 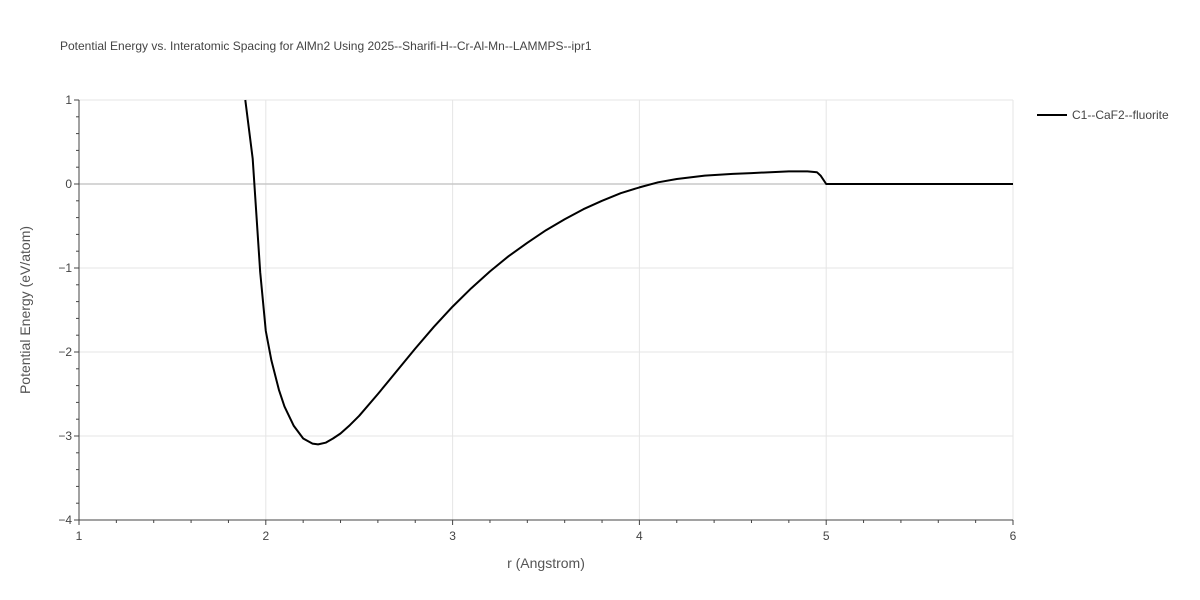 I want to click on x-tick-label: 5, so click(x=826, y=536).